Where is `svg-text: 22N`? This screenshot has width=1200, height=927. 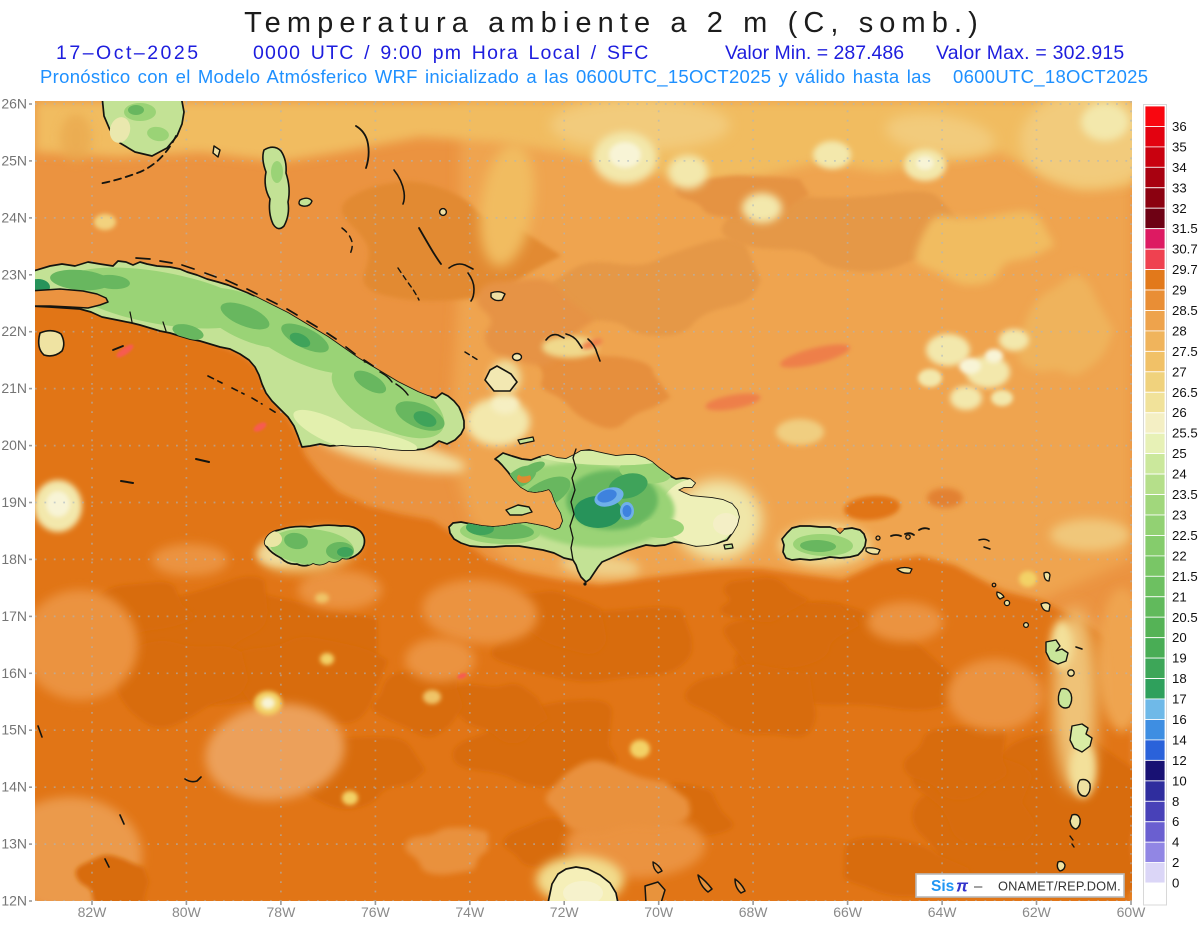 svg-text: 22N is located at coordinates (14, 331).